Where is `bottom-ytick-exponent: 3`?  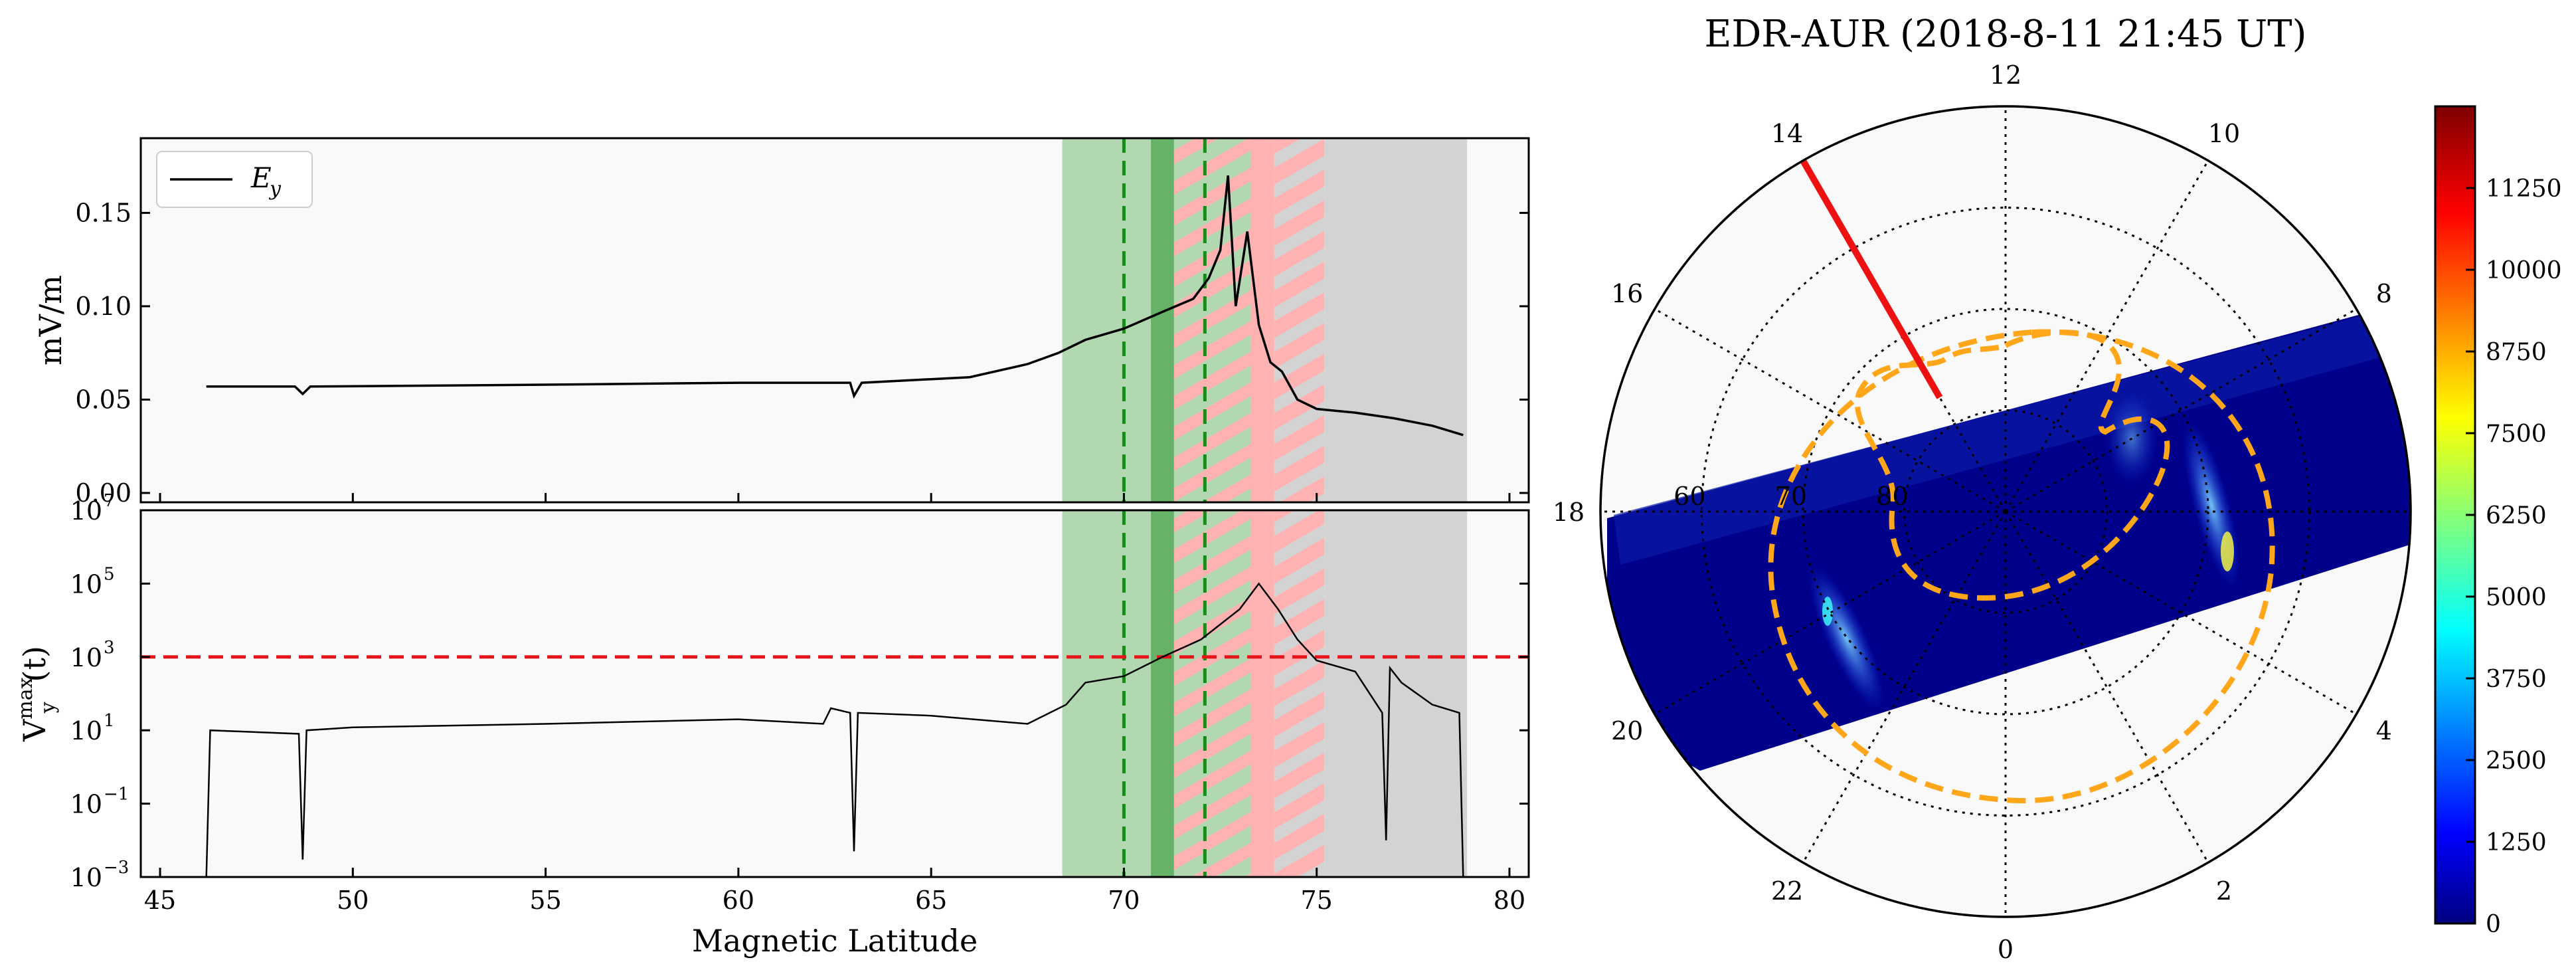
bottom-ytick-exponent: 3 is located at coordinates (109, 648).